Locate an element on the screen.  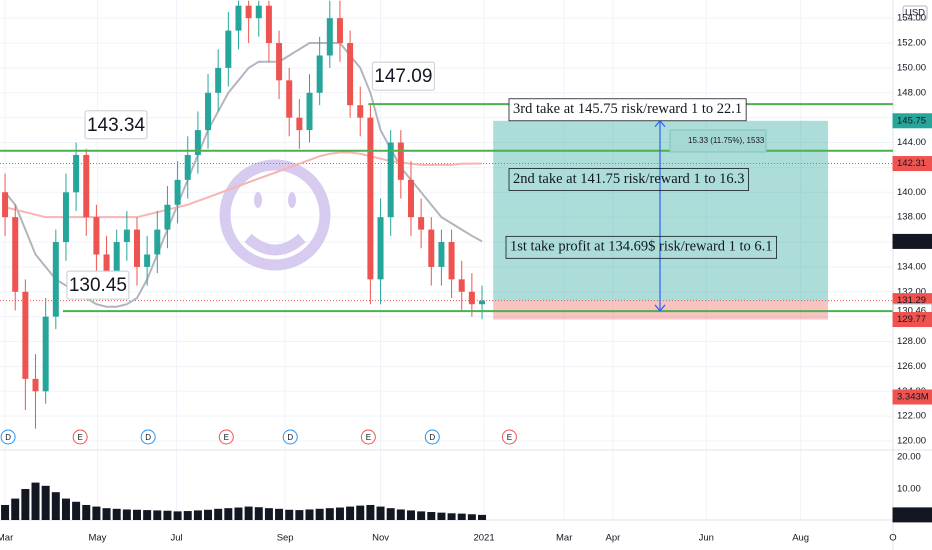
smiley-mouth is located at coordinates (275, 244).